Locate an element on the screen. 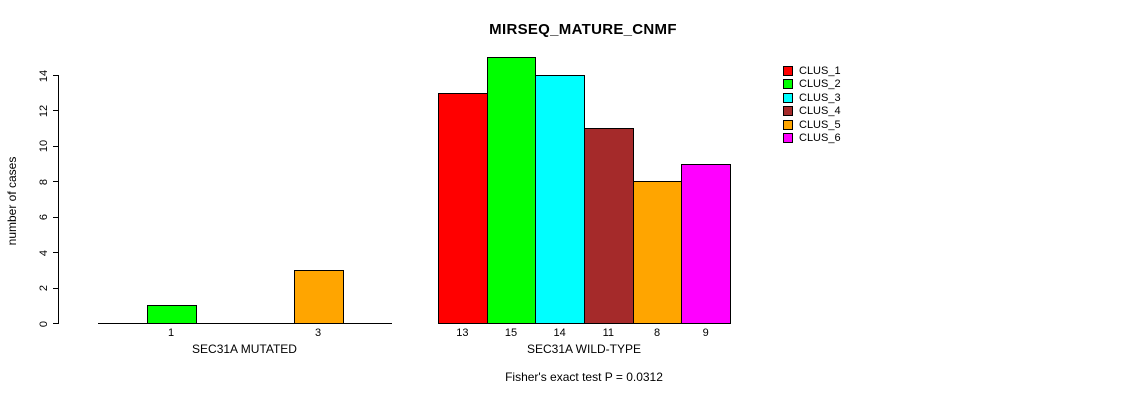 The height and width of the screenshot is (400, 1140). y-tick-label: 8 is located at coordinates (44, 181).